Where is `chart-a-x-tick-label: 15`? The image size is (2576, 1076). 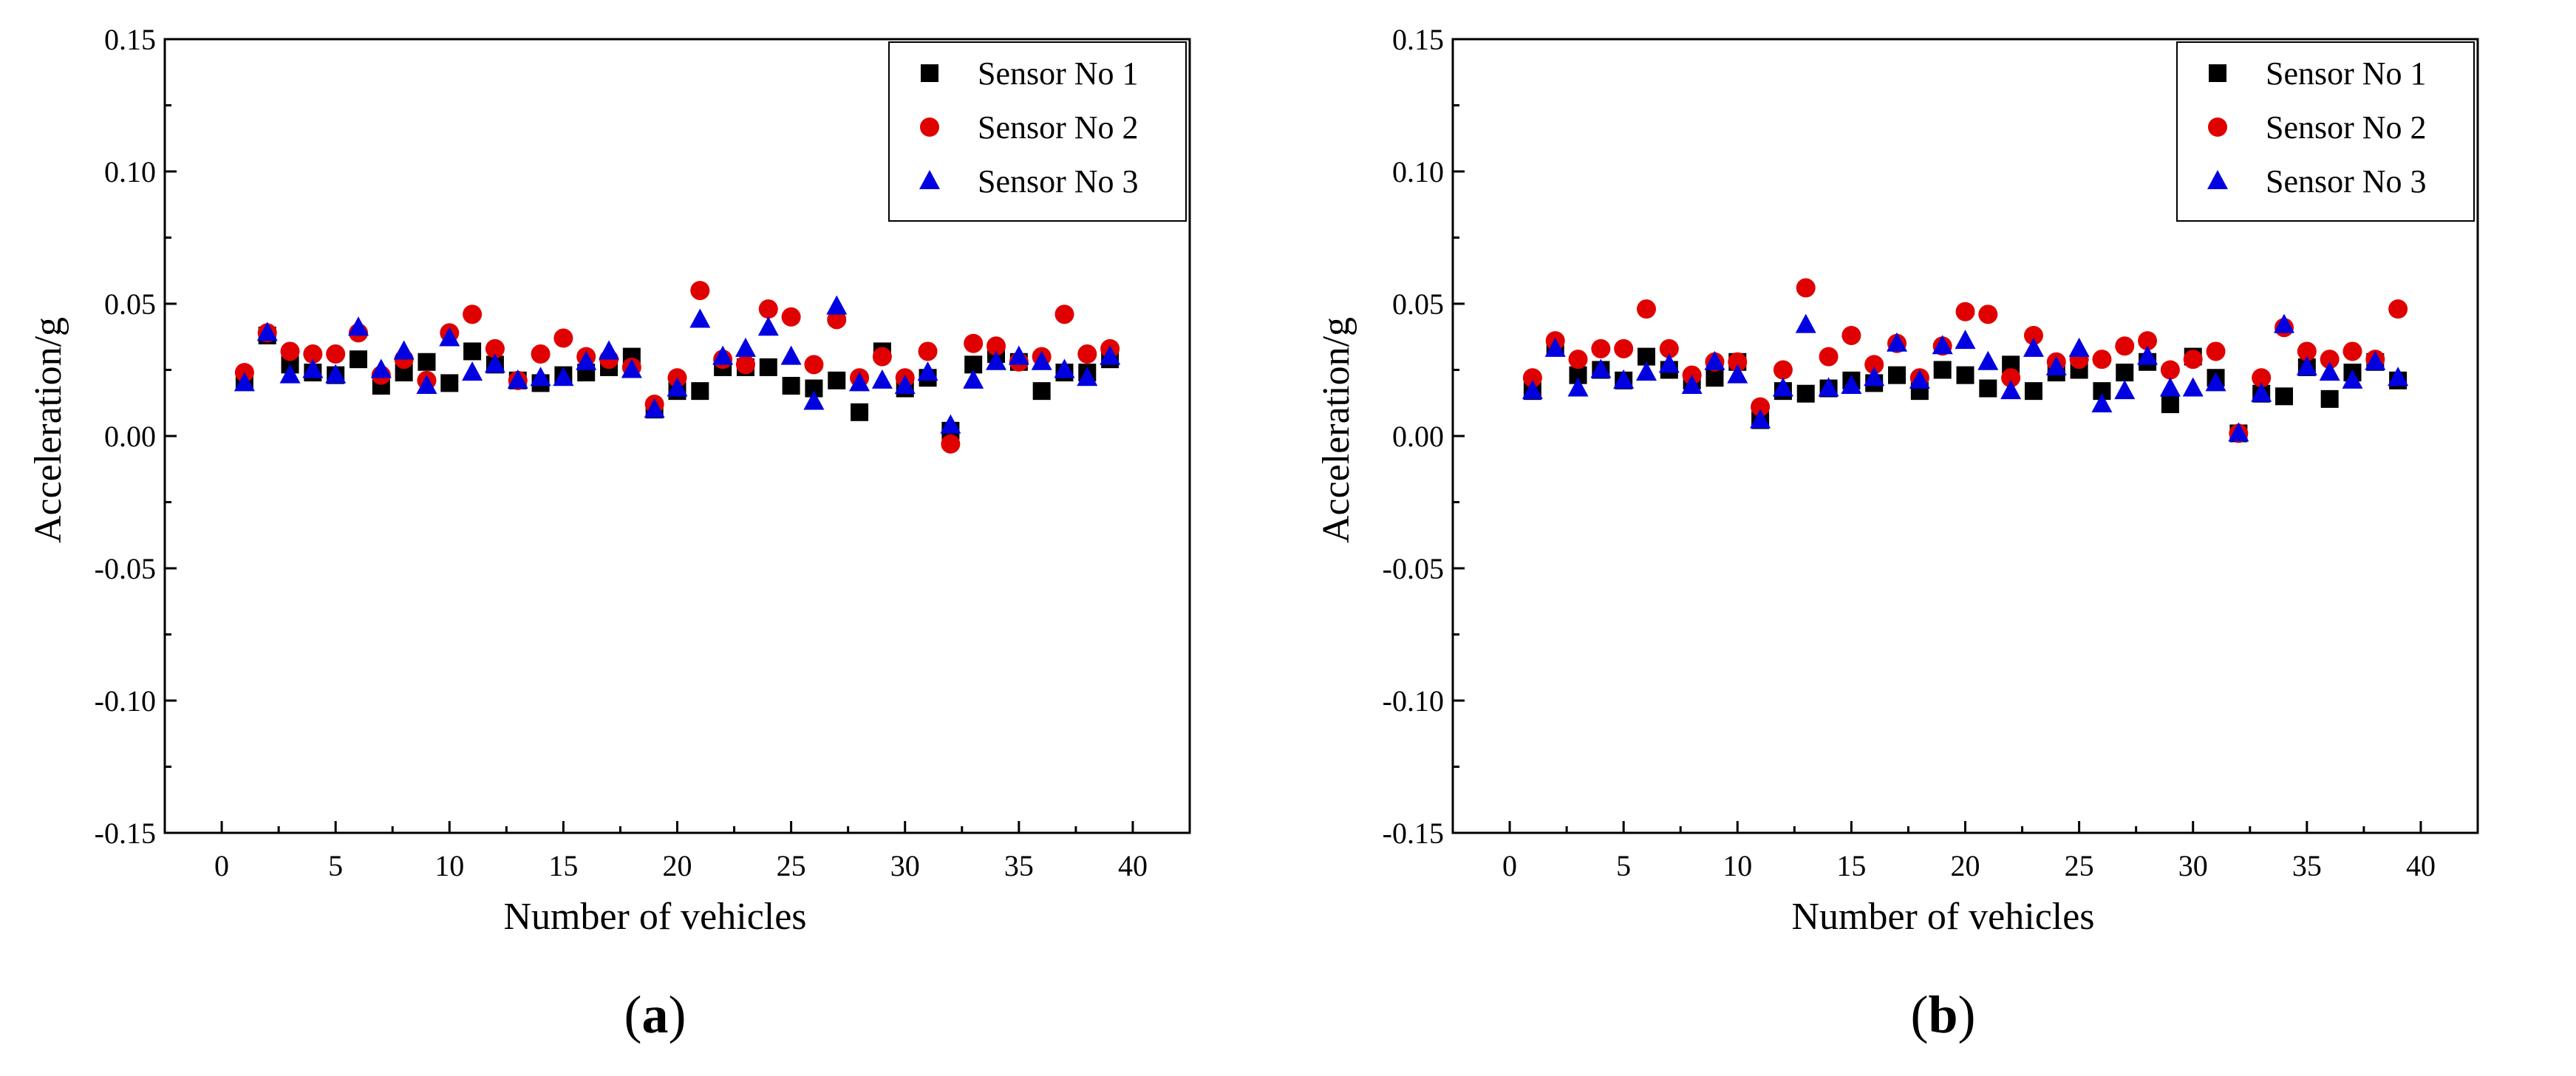
chart-a-x-tick-label: 15 is located at coordinates (563, 865).